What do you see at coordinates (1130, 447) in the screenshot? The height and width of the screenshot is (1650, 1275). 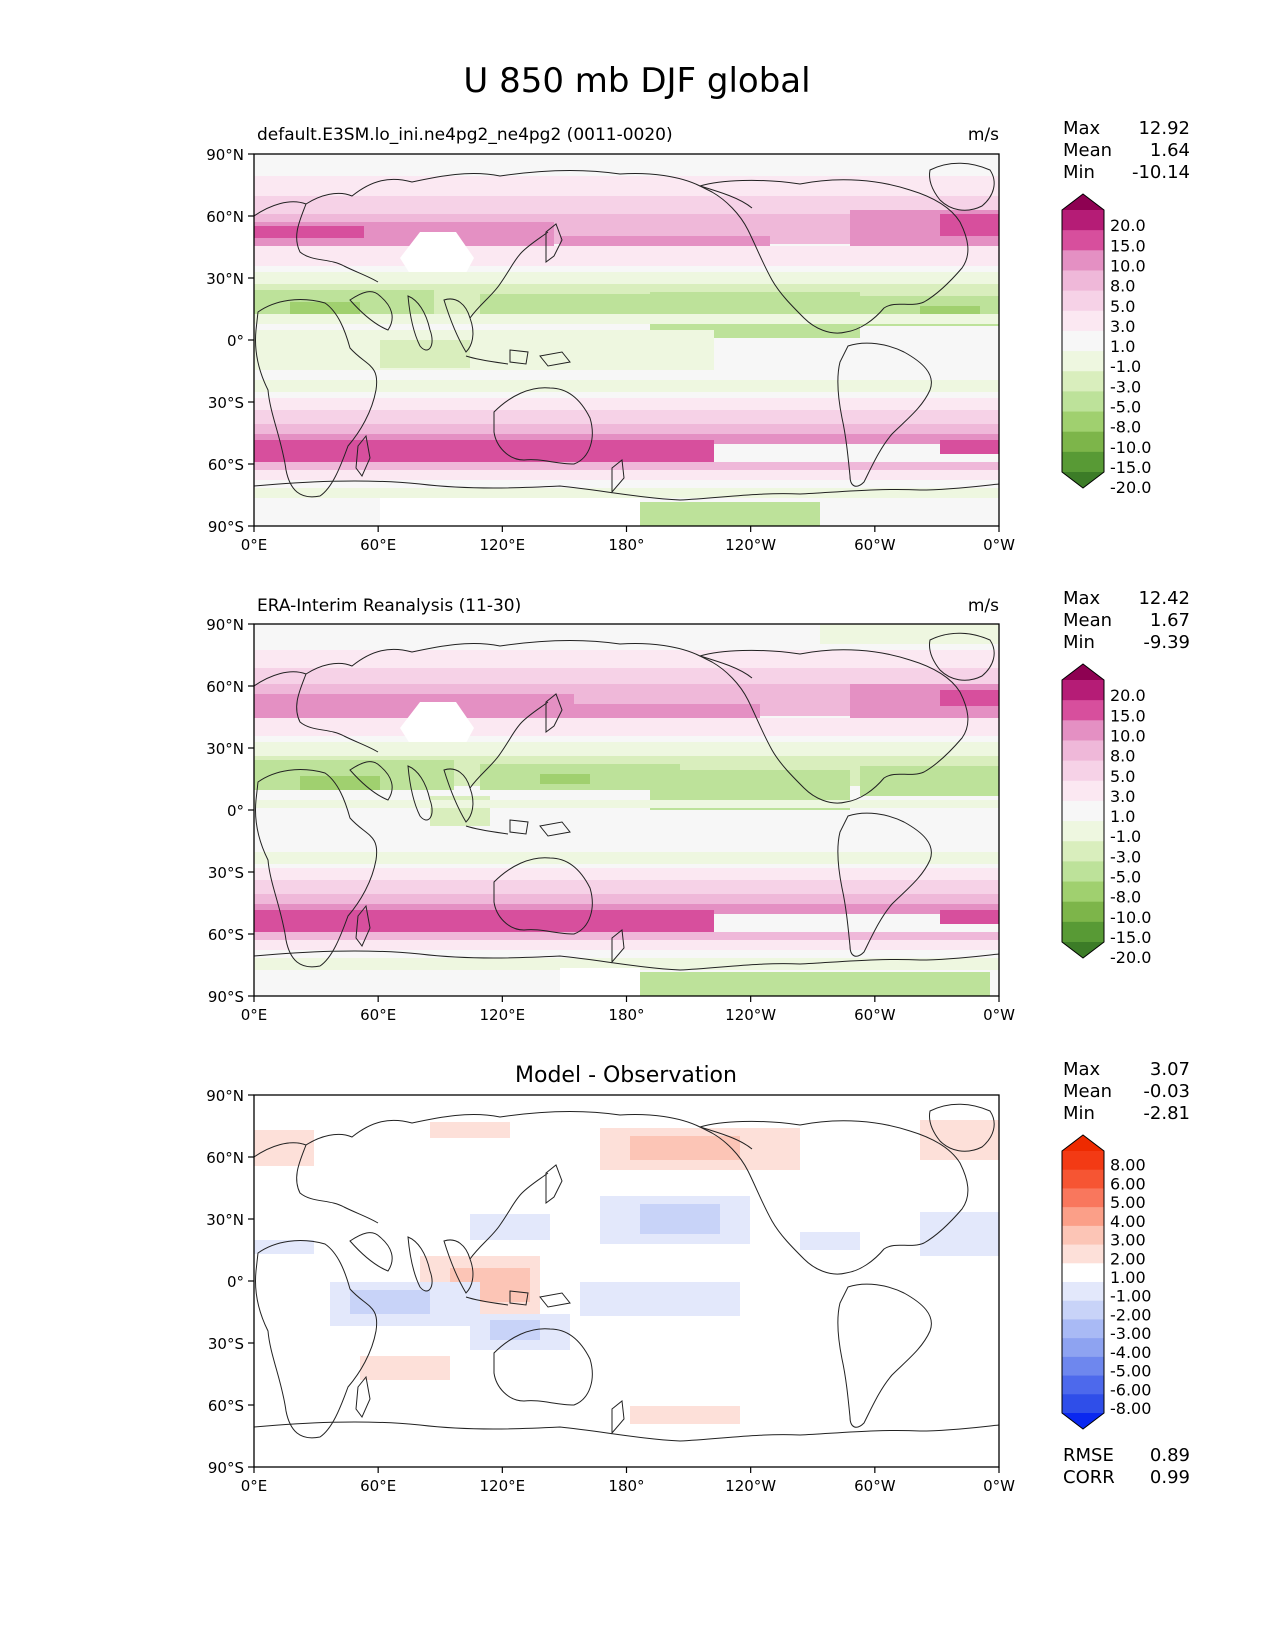 I see `colorbar-label: -10.0` at bounding box center [1130, 447].